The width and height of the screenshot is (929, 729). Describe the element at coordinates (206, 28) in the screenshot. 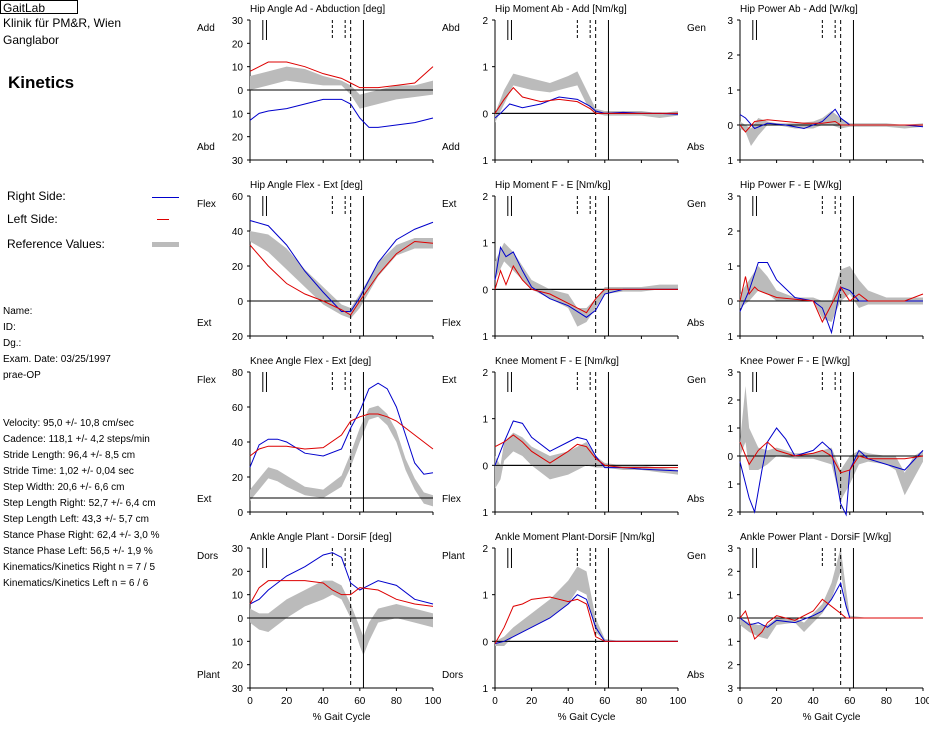

I see `y-label-top: Add` at that location.